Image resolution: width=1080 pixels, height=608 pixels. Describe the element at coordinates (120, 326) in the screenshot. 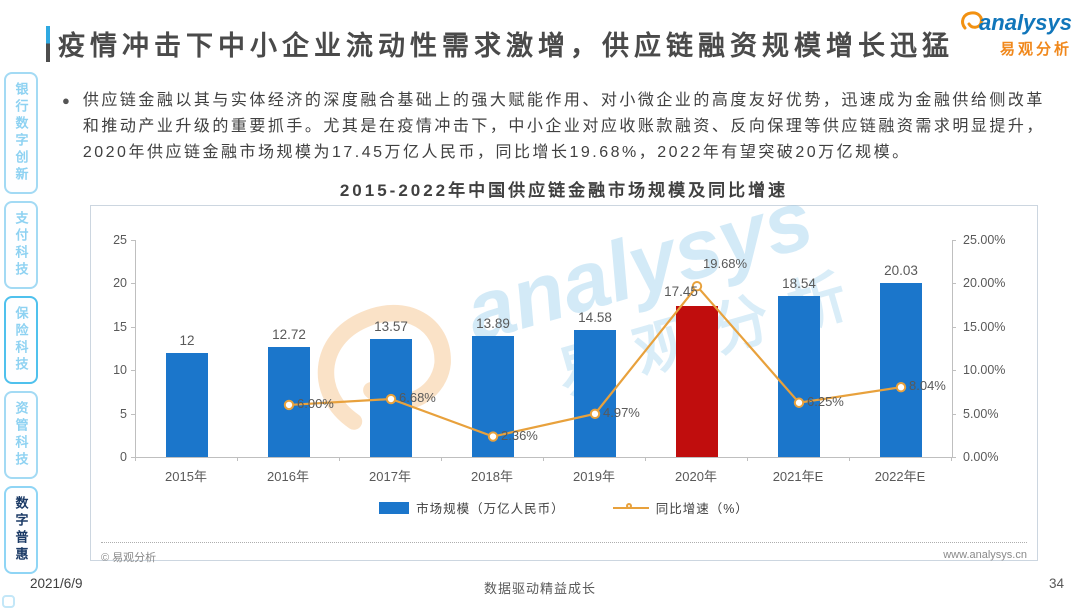

I see `left-axis-label: 15` at that location.